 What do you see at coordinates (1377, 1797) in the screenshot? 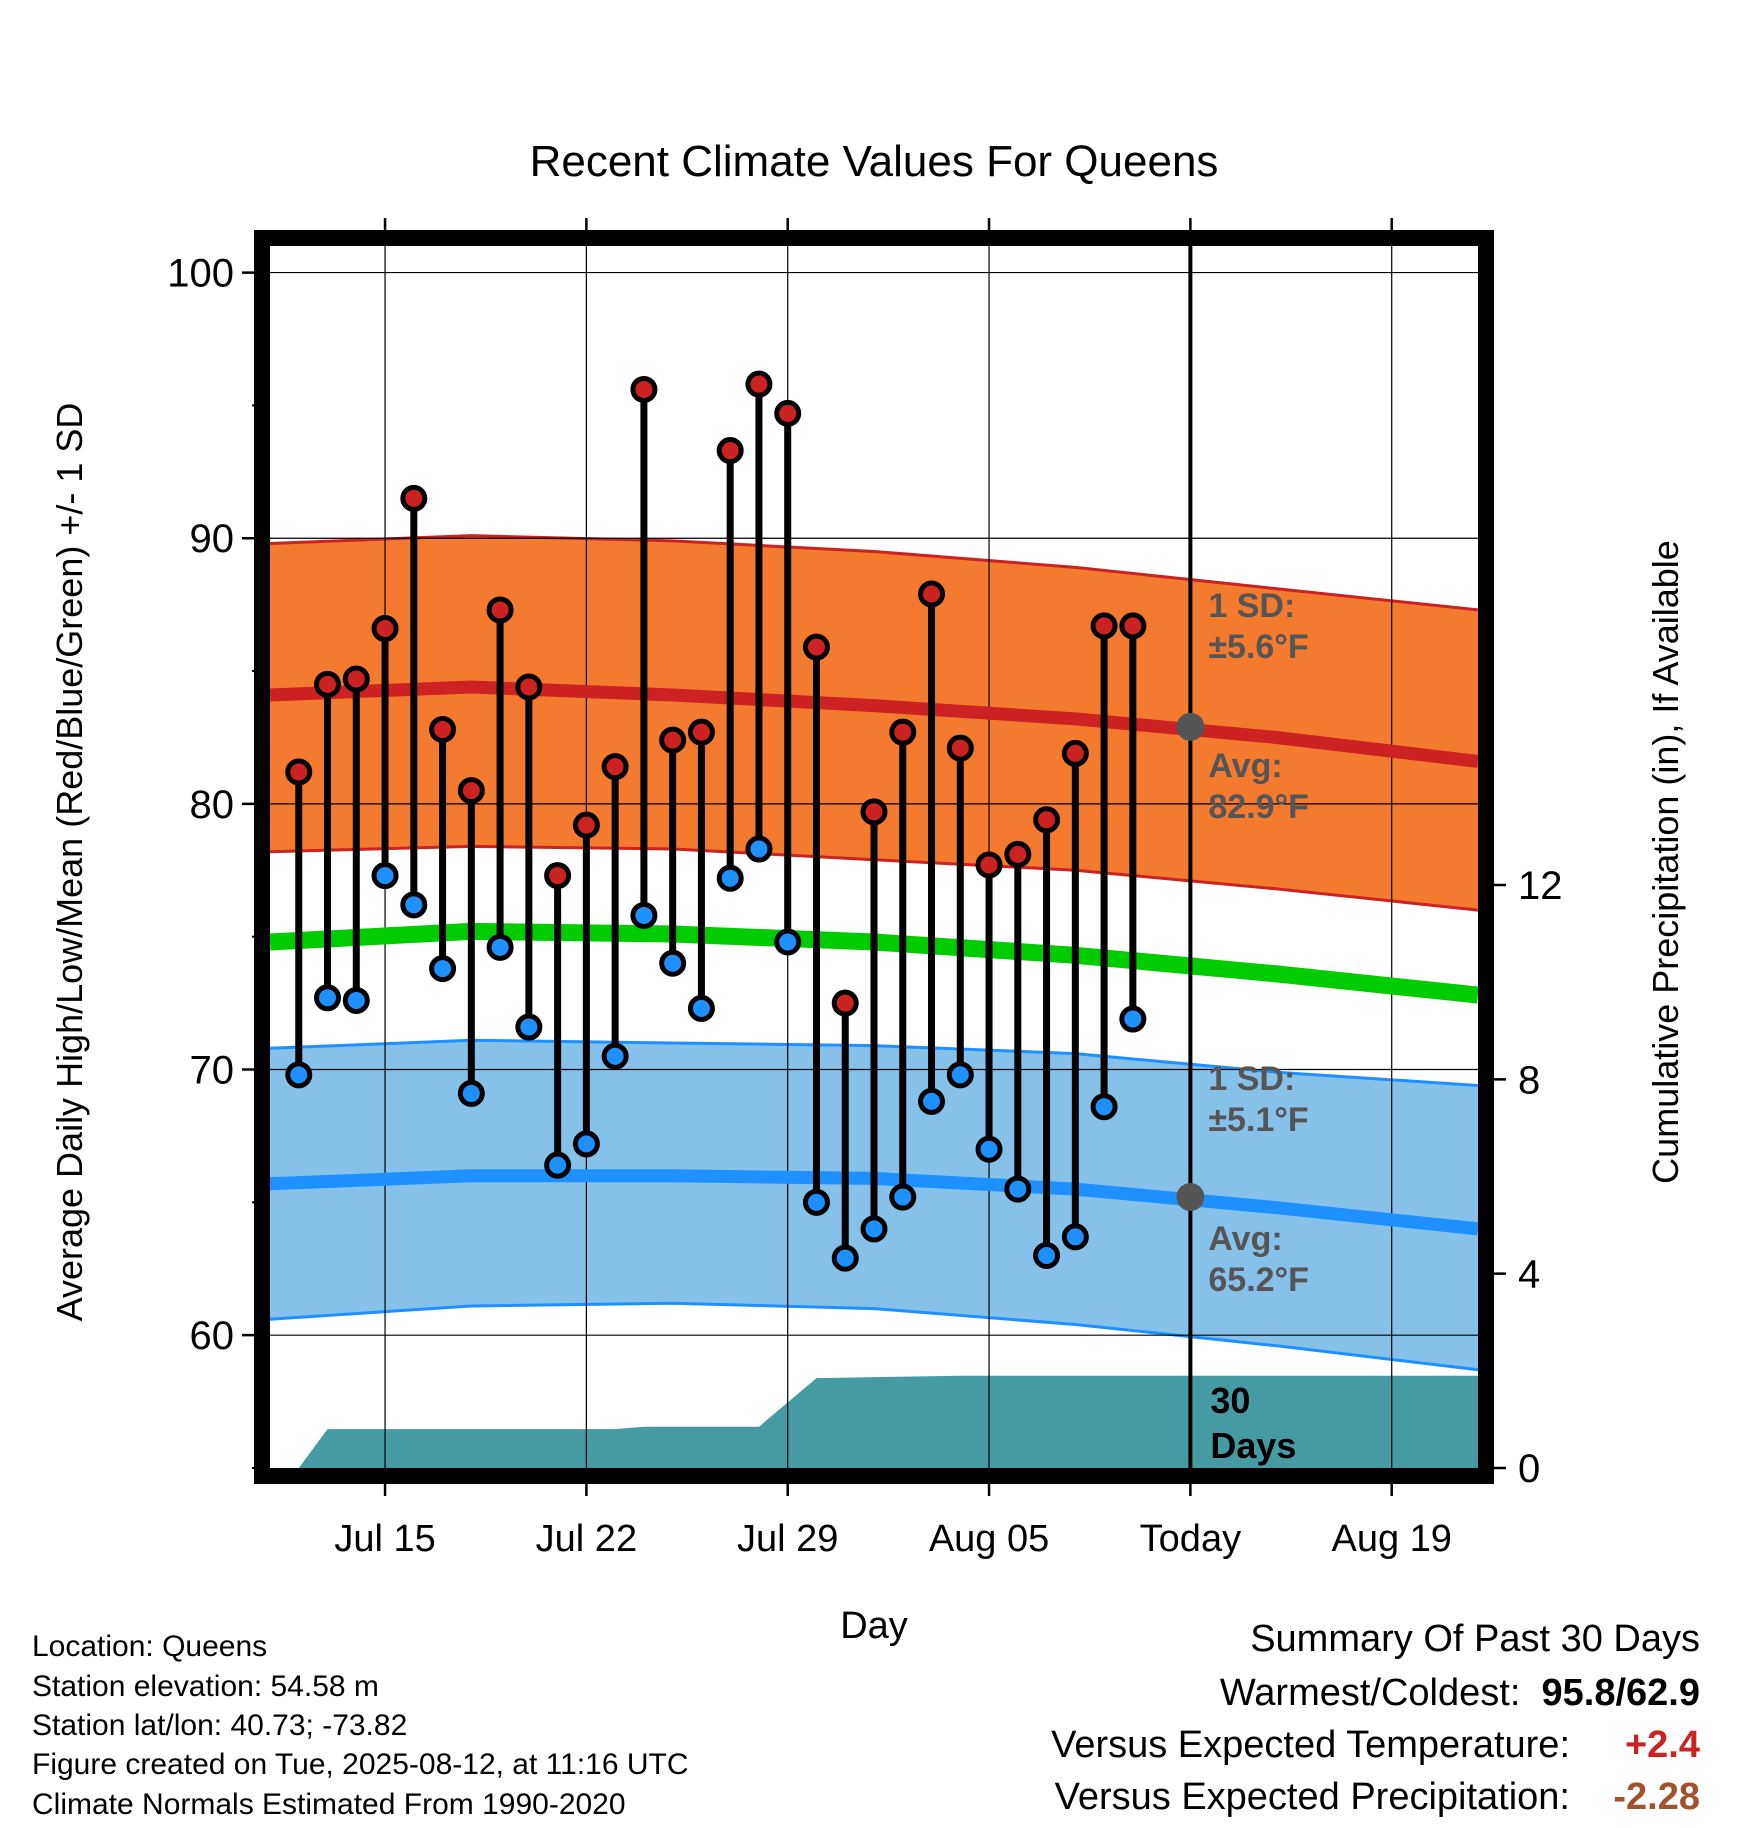
I see `summary-precipitation: Versus Expected Precipitation: -2.28` at bounding box center [1377, 1797].